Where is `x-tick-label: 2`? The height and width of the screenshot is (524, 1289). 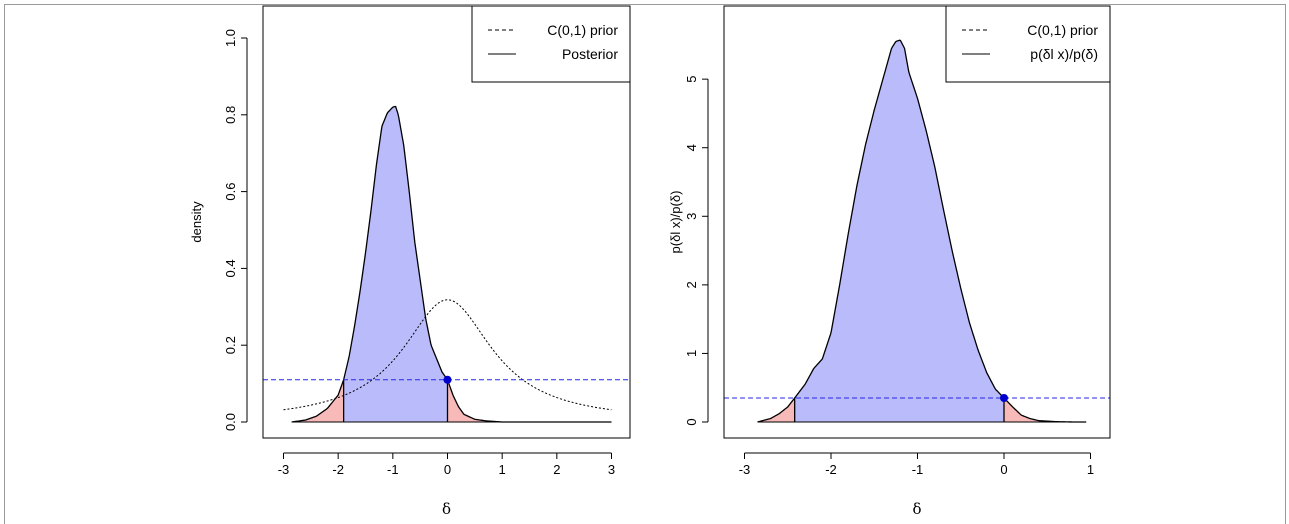 x-tick-label: 2 is located at coordinates (556, 469).